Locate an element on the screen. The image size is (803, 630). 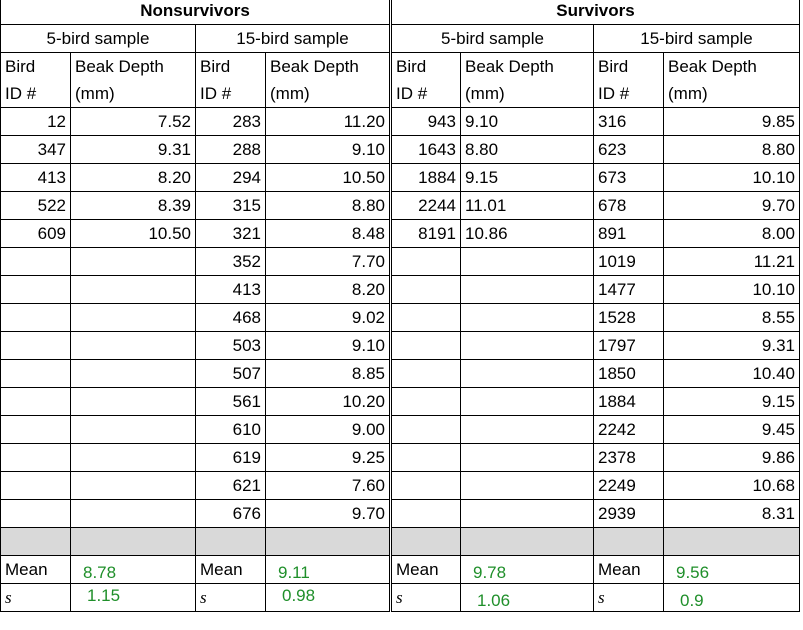
table-row: 507 8.85 1850 10.40 is located at coordinates (400, 373).